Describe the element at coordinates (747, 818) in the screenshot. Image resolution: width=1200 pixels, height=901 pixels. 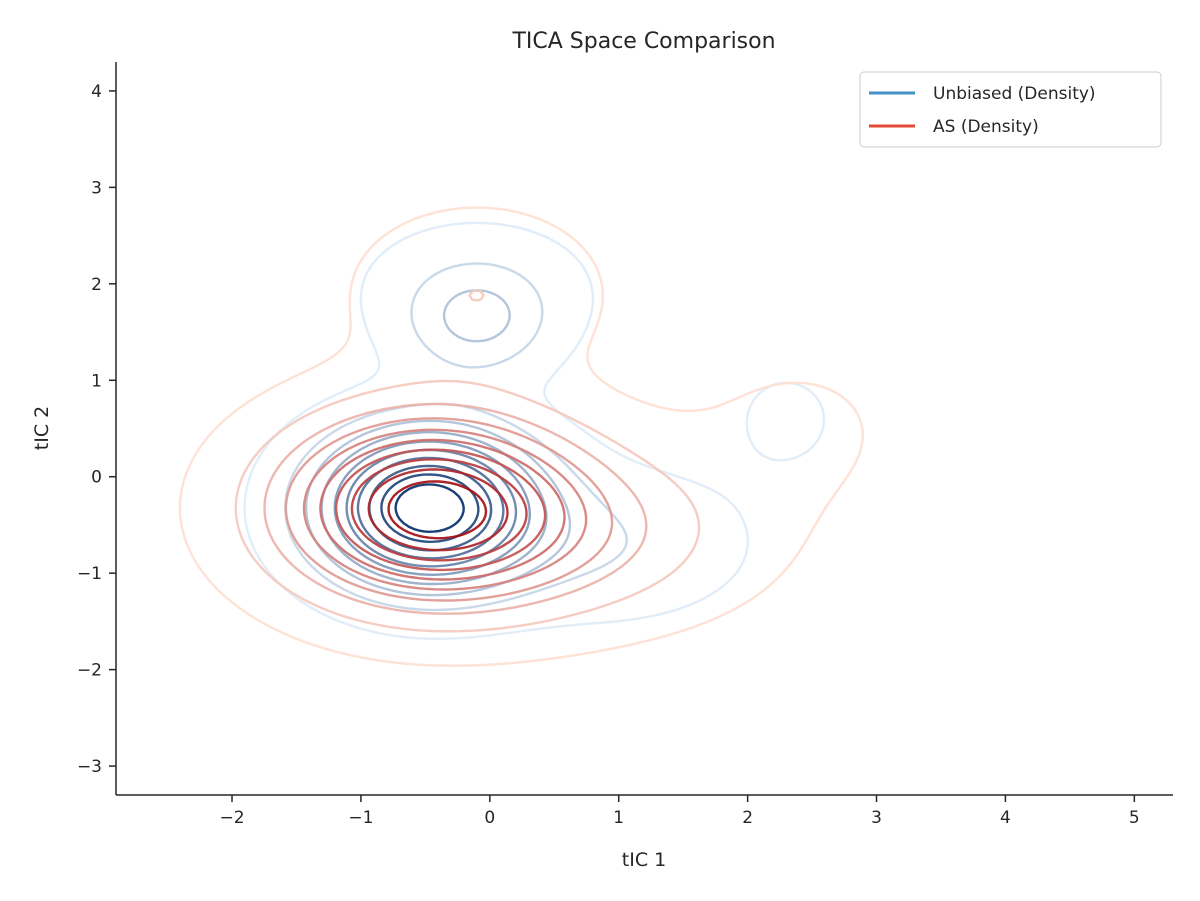
I see `x-tick-label: 2` at that location.